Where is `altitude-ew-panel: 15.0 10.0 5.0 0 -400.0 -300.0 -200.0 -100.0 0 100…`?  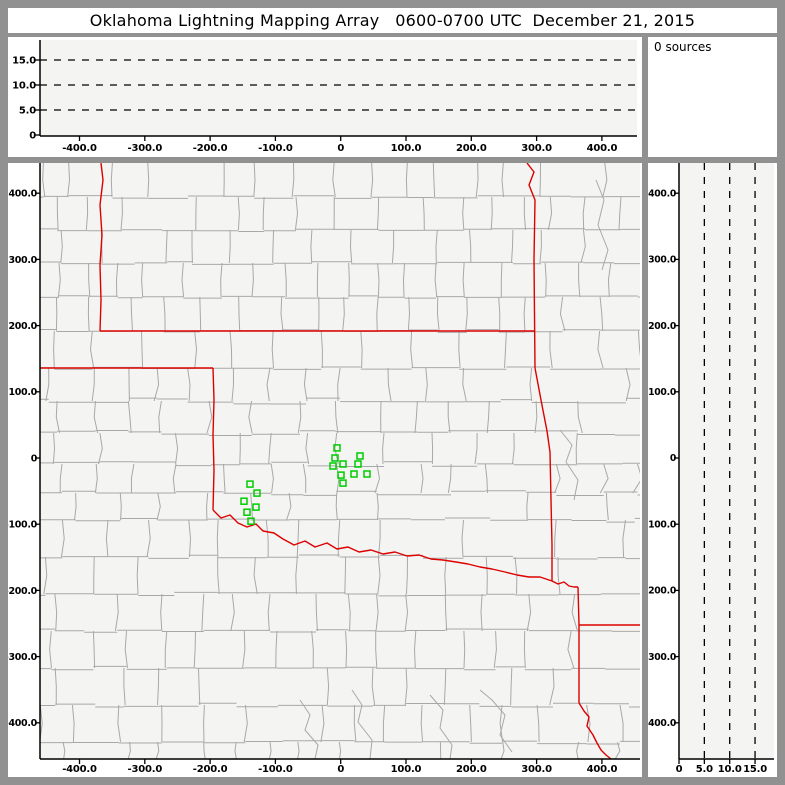
altitude-ew-panel: 15.0 10.0 5.0 0 -400.0 -300.0 -200.0 -100.0 0 100… is located at coordinates (325, 97).